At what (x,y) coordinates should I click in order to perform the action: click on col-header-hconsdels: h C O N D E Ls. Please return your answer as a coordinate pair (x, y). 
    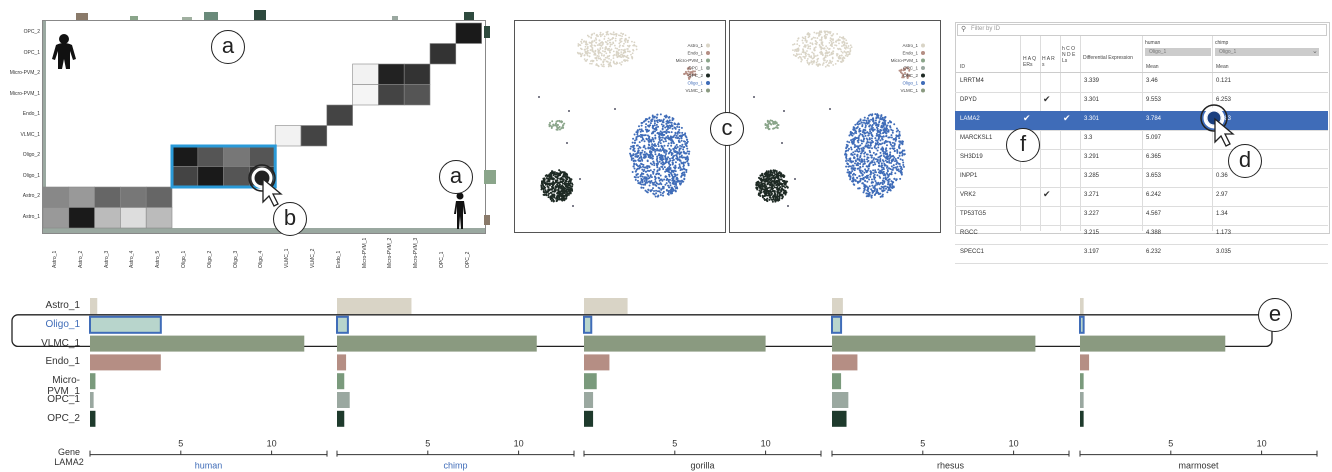
    Looking at the image, I should click on (1069, 55).